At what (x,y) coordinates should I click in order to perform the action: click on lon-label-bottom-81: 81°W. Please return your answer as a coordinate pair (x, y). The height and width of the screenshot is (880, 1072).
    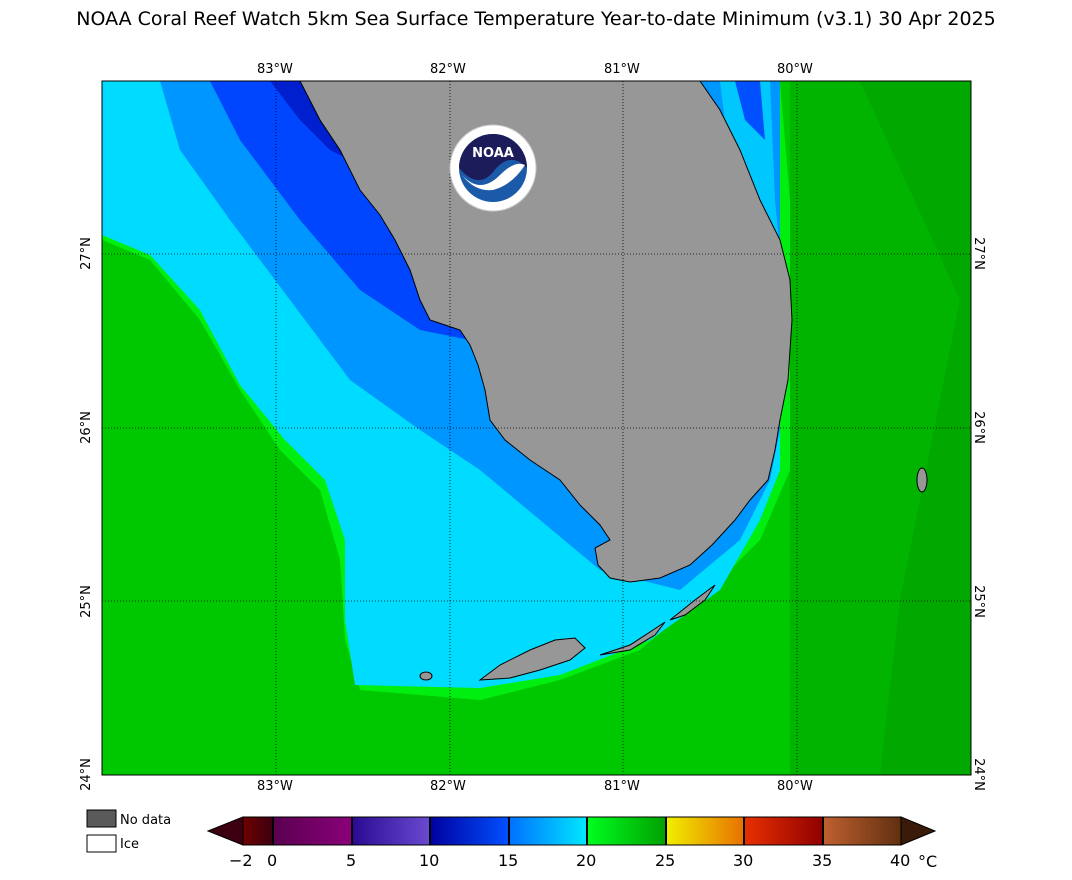
    Looking at the image, I should click on (622, 786).